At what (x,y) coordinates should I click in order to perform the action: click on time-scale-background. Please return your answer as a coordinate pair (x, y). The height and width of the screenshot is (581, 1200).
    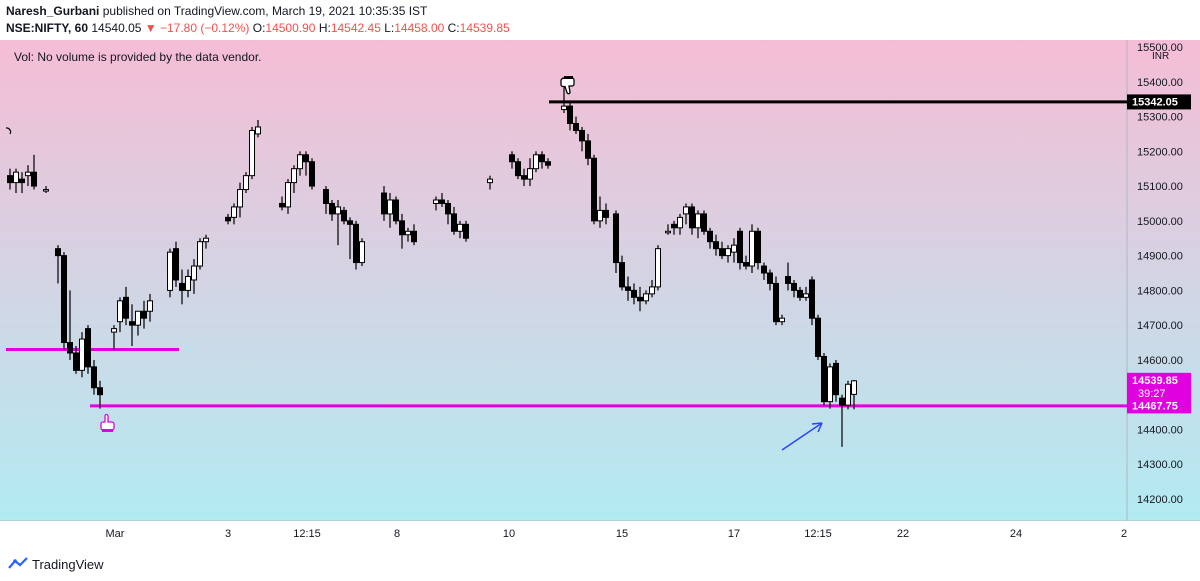
    Looking at the image, I should click on (600, 535).